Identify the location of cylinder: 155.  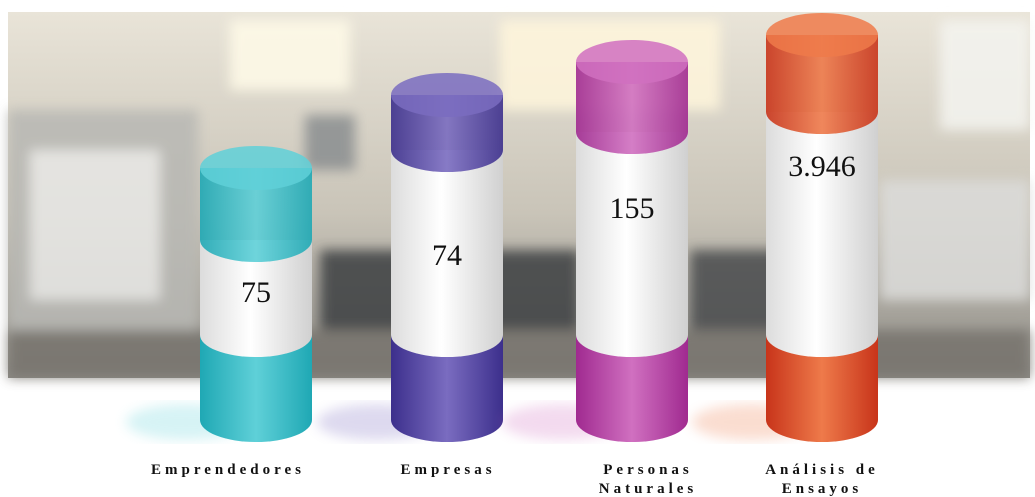
(595, 241).